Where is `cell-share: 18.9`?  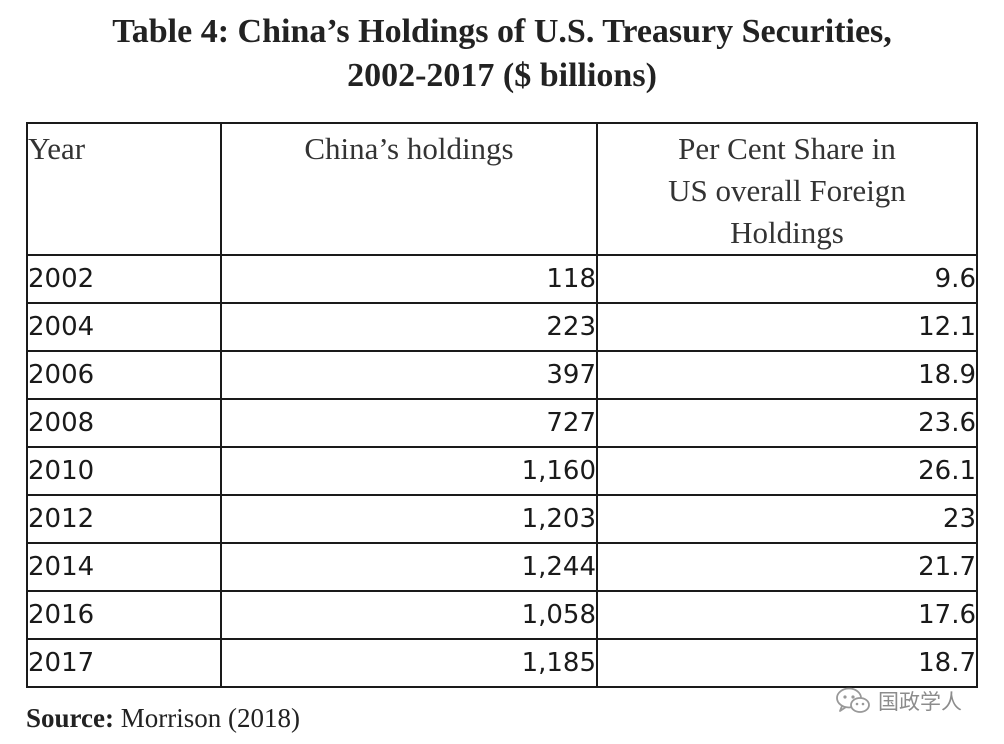 cell-share: 18.9 is located at coordinates (787, 375).